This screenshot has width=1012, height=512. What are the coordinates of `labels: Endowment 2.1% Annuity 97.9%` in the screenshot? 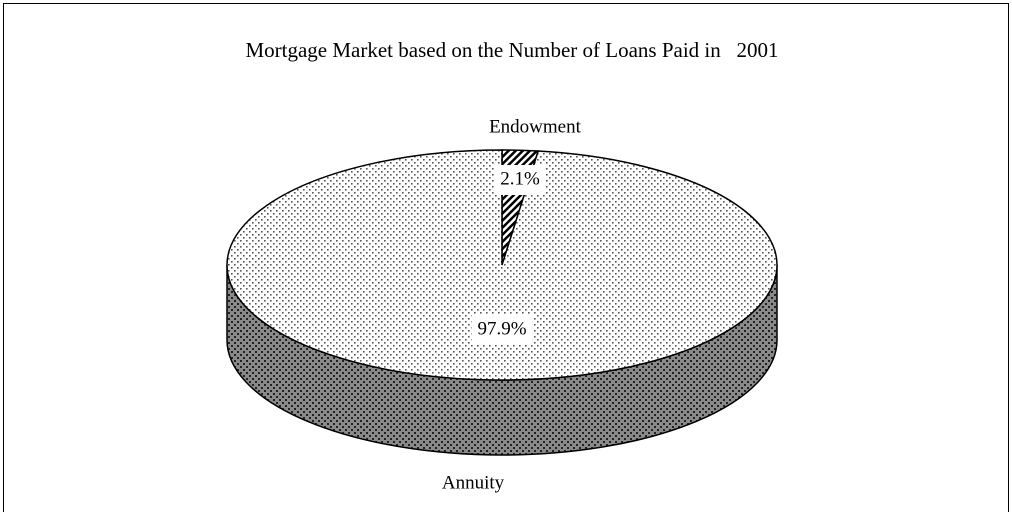 It's located at (512, 304).